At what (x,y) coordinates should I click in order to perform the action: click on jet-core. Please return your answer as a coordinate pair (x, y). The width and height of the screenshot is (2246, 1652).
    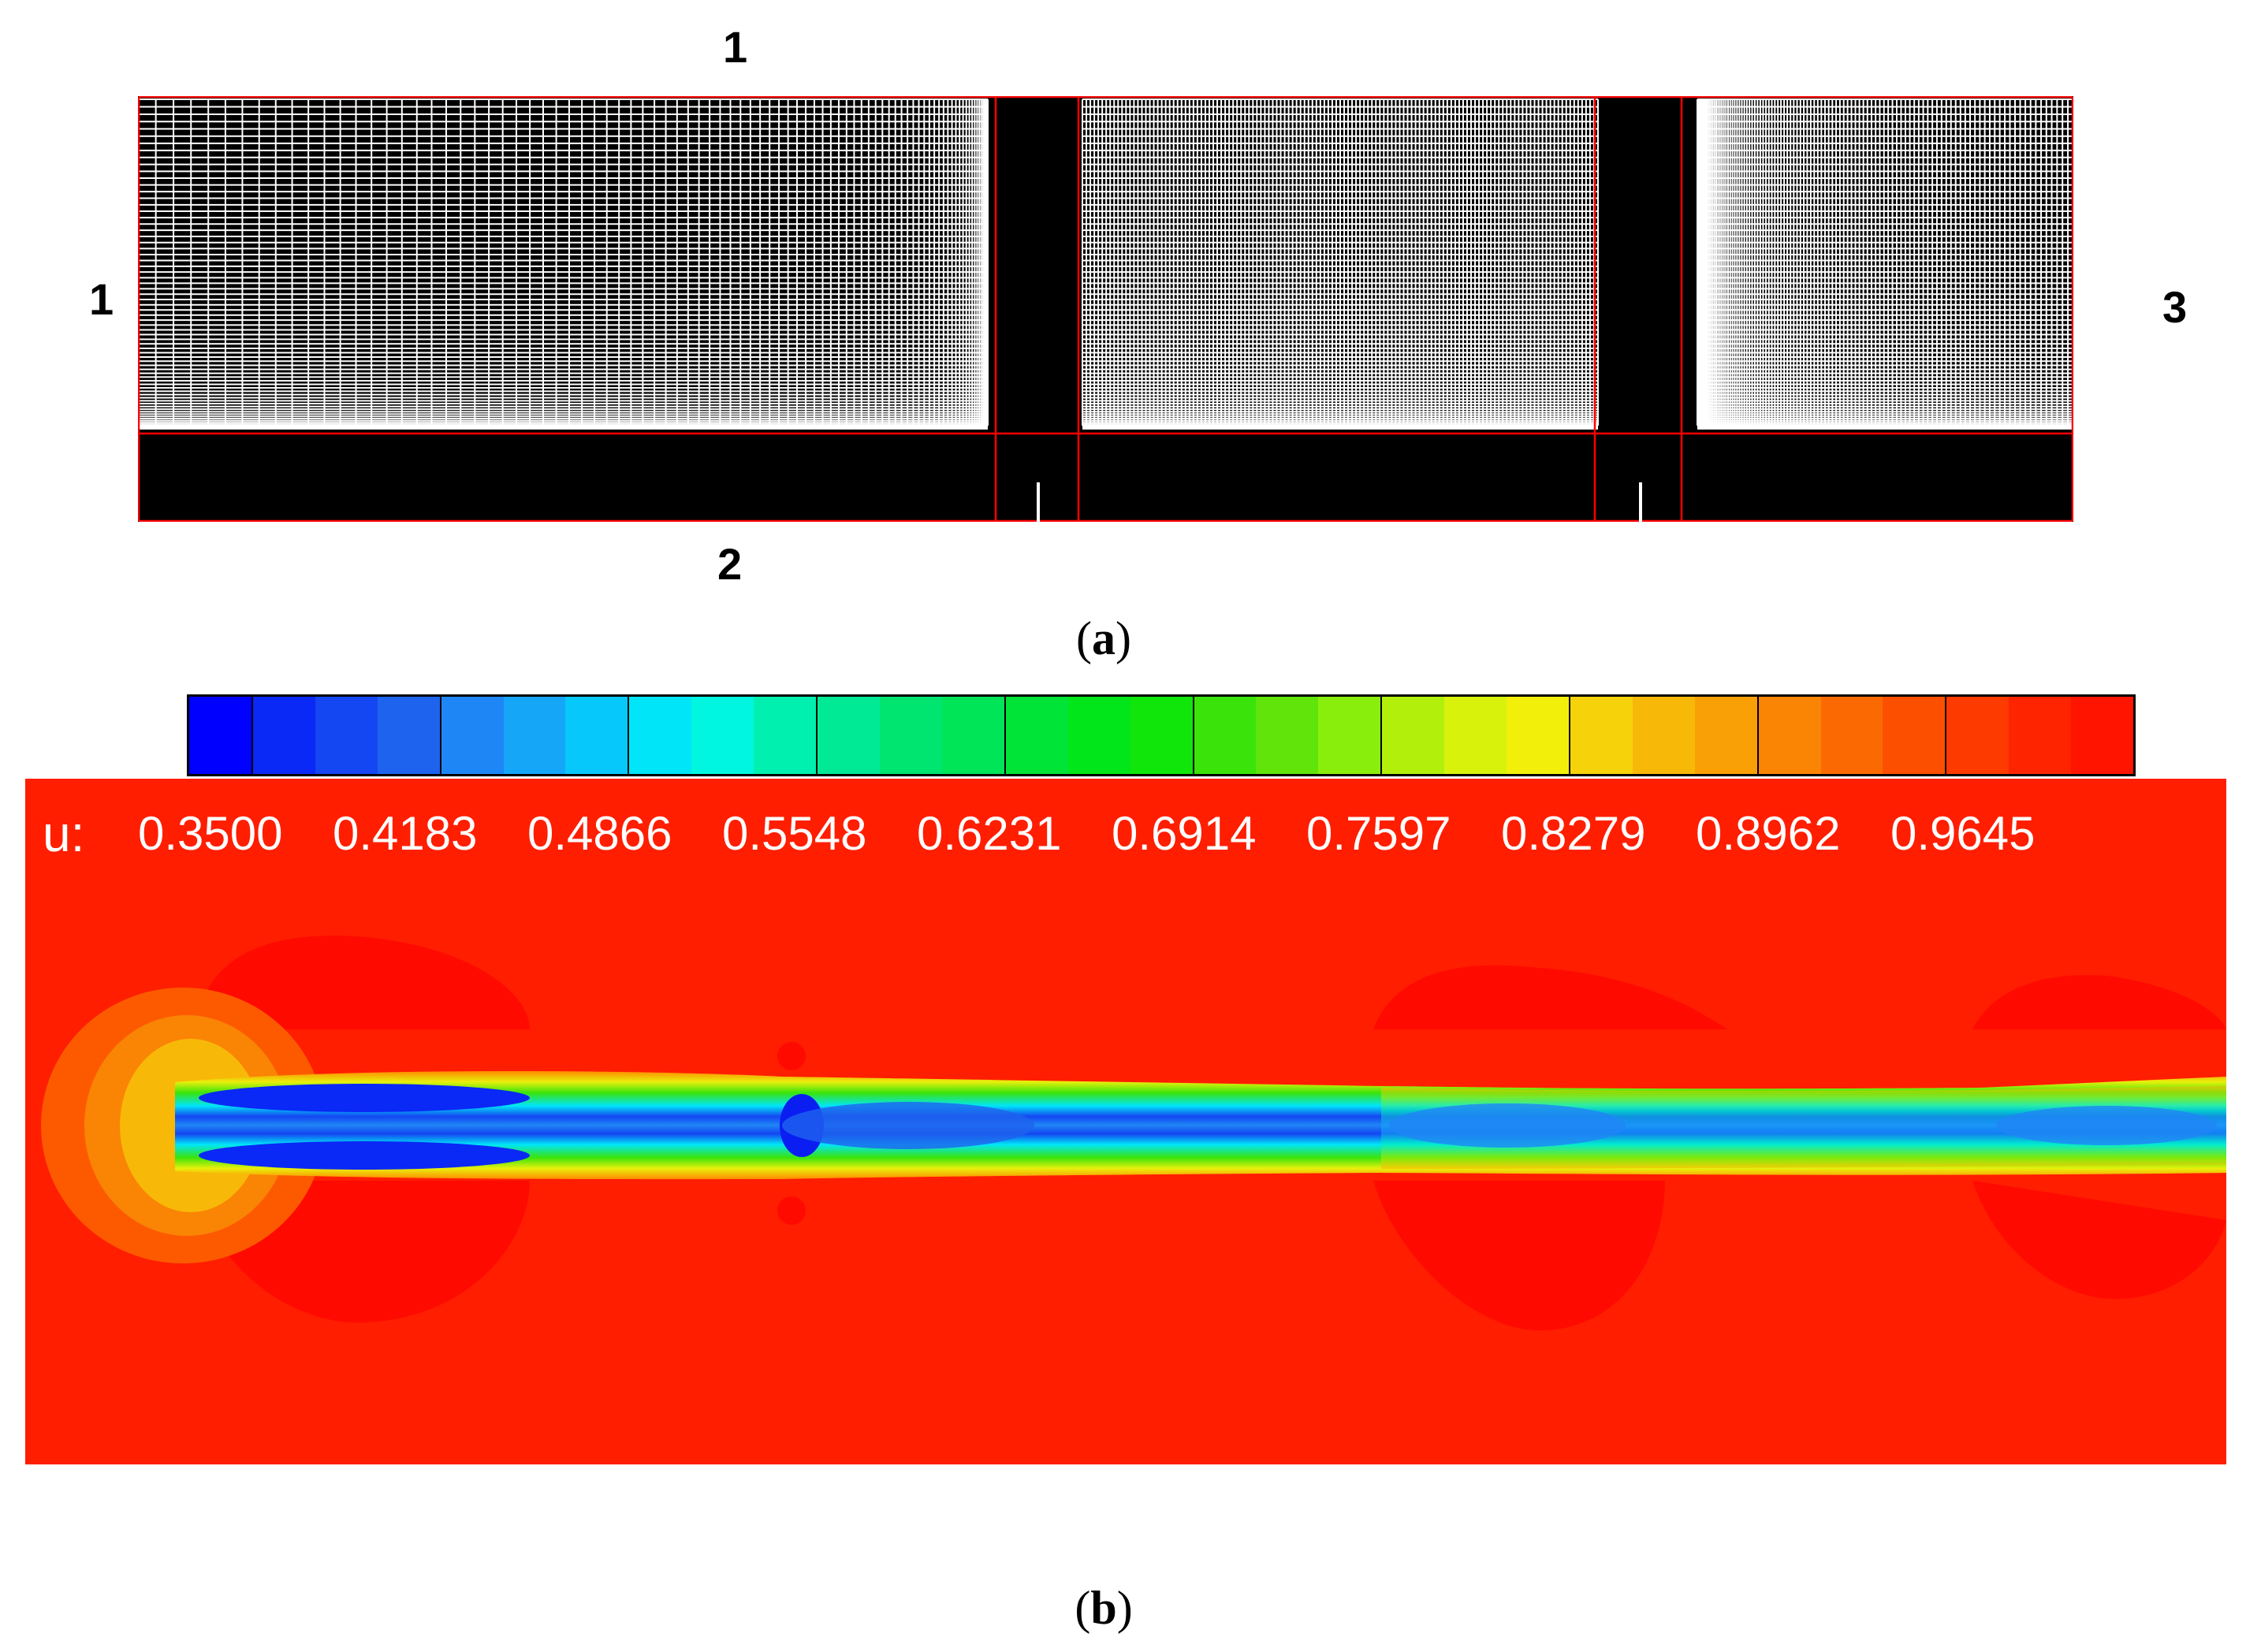
    Looking at the image, I should click on (1201, 1125).